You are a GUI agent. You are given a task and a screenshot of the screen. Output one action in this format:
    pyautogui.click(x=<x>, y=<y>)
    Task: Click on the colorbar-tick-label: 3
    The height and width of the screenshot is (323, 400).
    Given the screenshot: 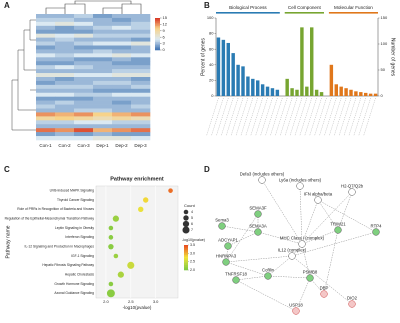 What is the action you would take?
    pyautogui.click(x=164, y=43)
    